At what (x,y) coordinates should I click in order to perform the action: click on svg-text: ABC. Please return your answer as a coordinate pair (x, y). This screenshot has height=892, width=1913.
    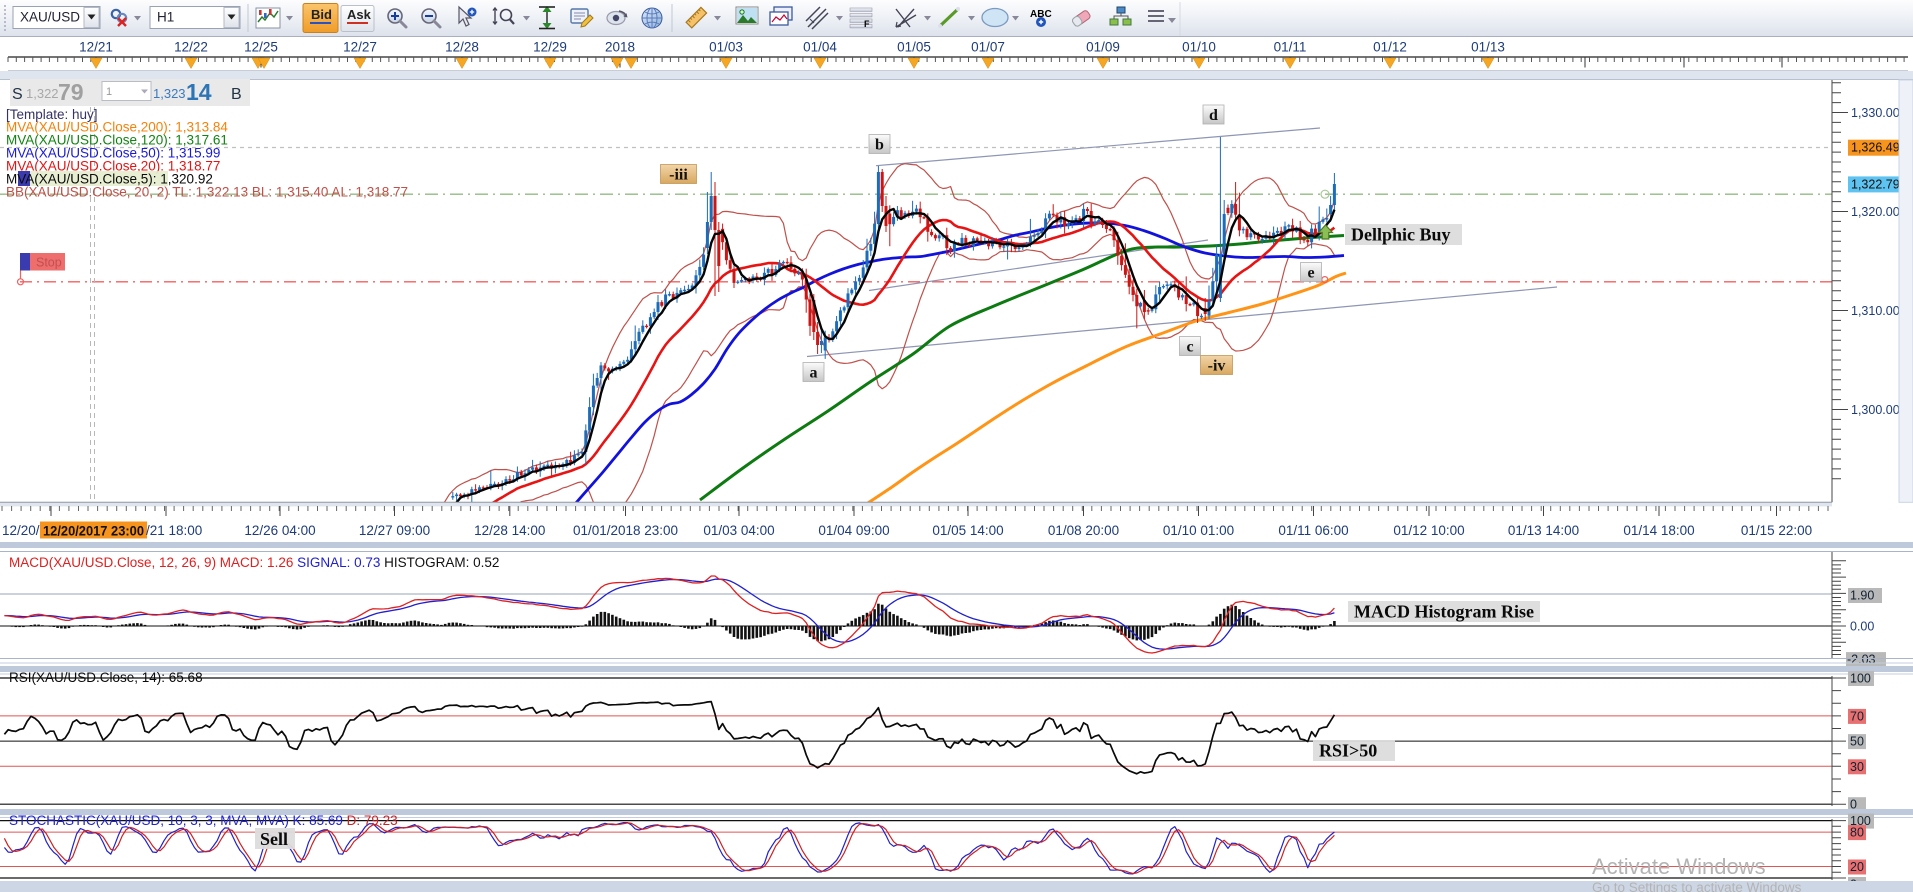
    Looking at the image, I should click on (1041, 14).